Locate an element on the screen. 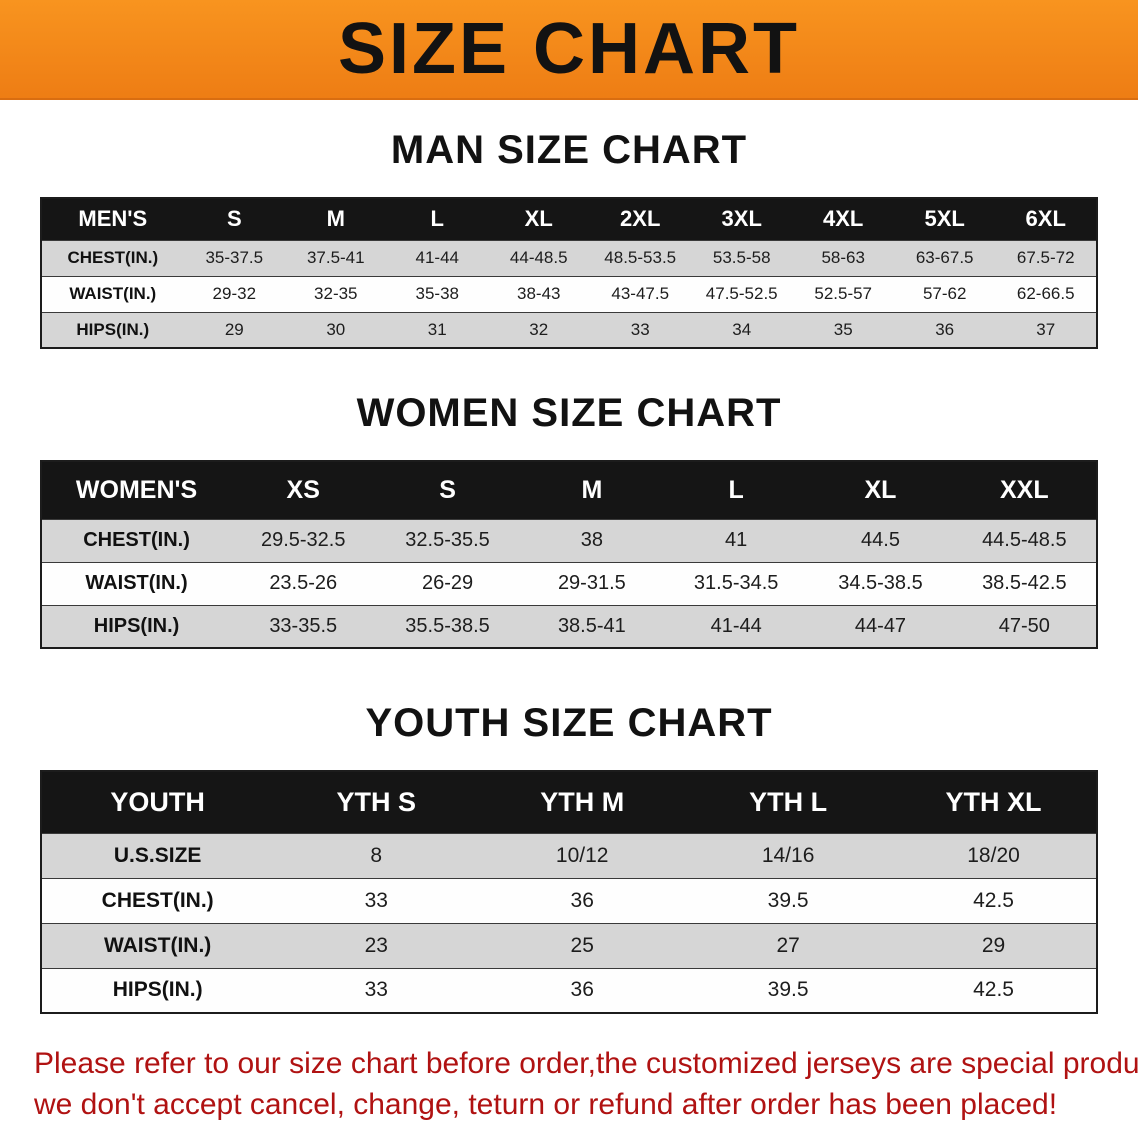  size-header-row: YOUTH YTH S YTH M YTH L YTH XL is located at coordinates (569, 802).